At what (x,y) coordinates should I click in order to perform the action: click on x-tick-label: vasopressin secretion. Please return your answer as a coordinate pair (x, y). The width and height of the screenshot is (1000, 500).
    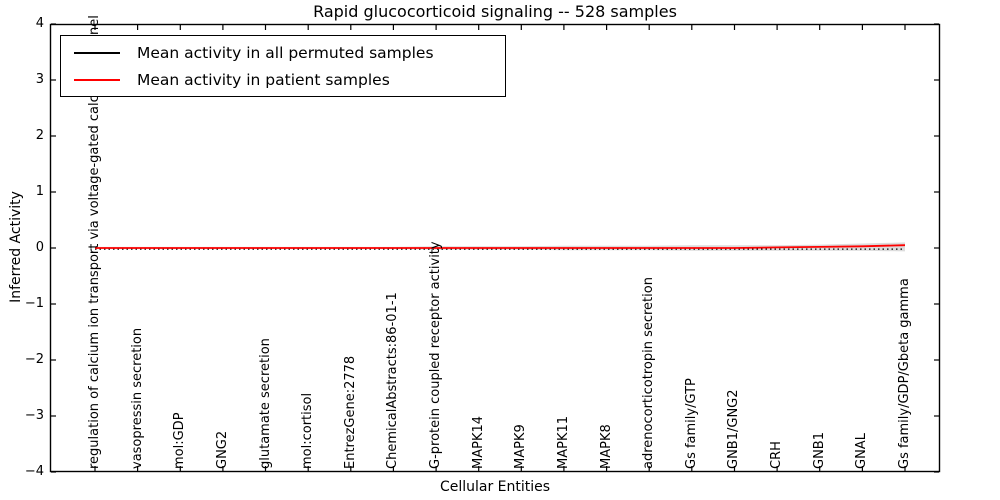
    Looking at the image, I should click on (137, 398).